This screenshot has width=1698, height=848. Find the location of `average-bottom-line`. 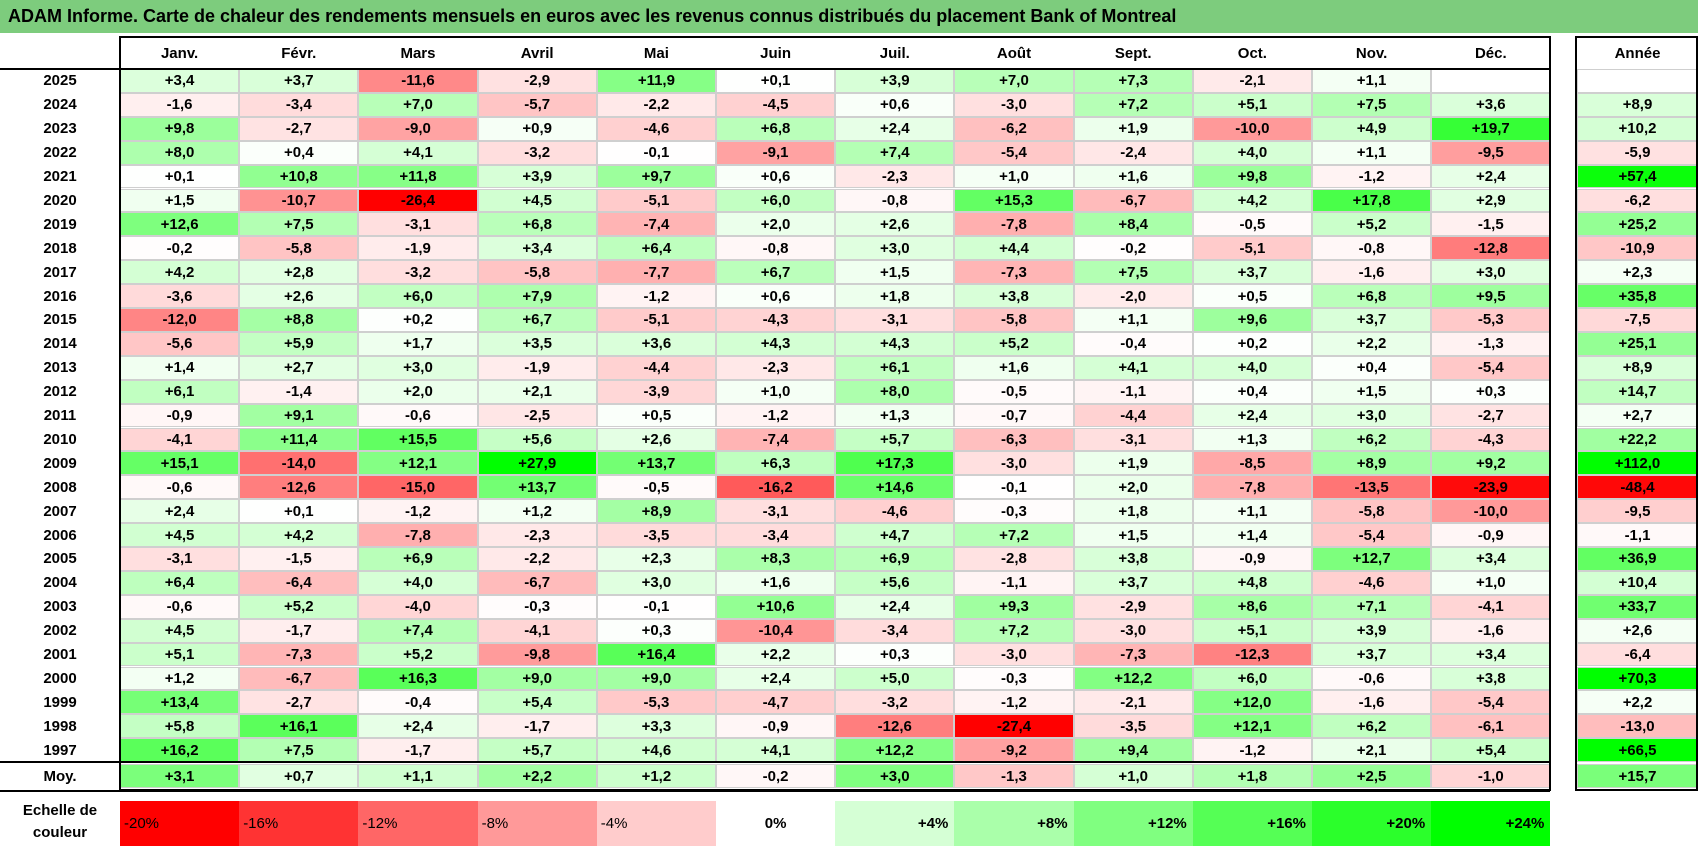

average-bottom-line is located at coordinates (775, 791).